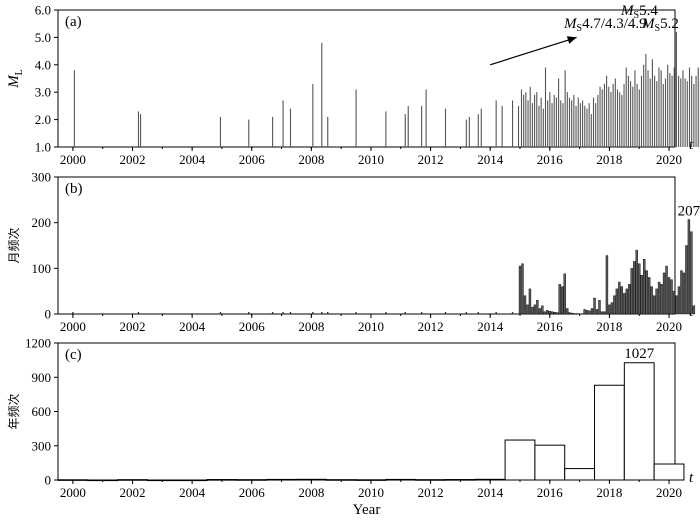 This screenshot has width=700, height=522. What do you see at coordinates (73, 159) in the screenshot?
I see `x-tick-label: 2000` at bounding box center [73, 159].